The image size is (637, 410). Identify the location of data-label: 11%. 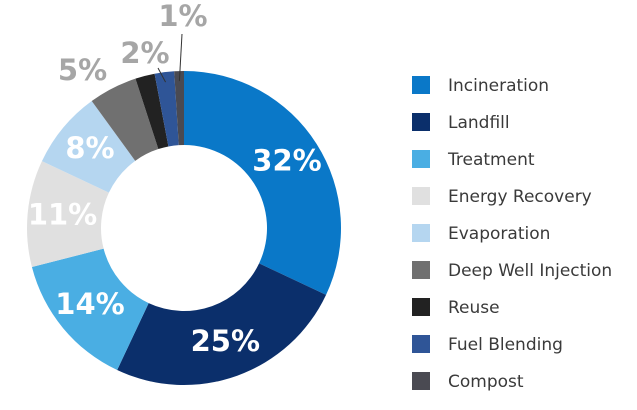
(62, 215).